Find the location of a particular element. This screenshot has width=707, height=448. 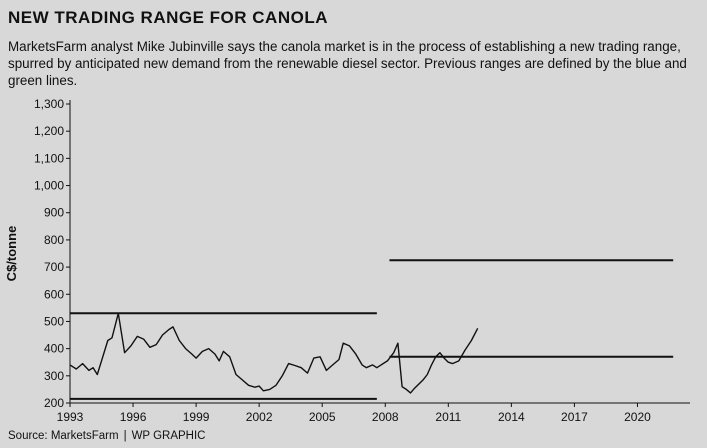

x-tick-label: 2020 is located at coordinates (637, 417).